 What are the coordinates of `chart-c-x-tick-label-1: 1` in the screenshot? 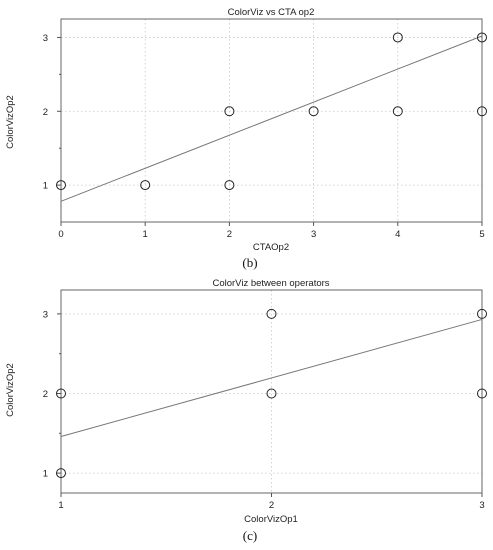 It's located at (60, 505).